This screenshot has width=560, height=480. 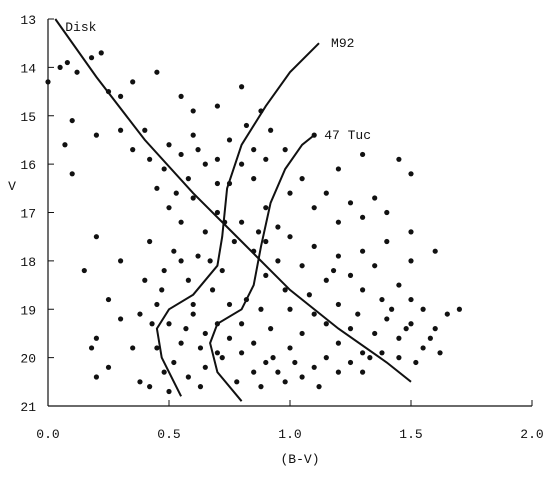 What do you see at coordinates (28, 310) in the screenshot?
I see `y-tick-label: 19` at bounding box center [28, 310].